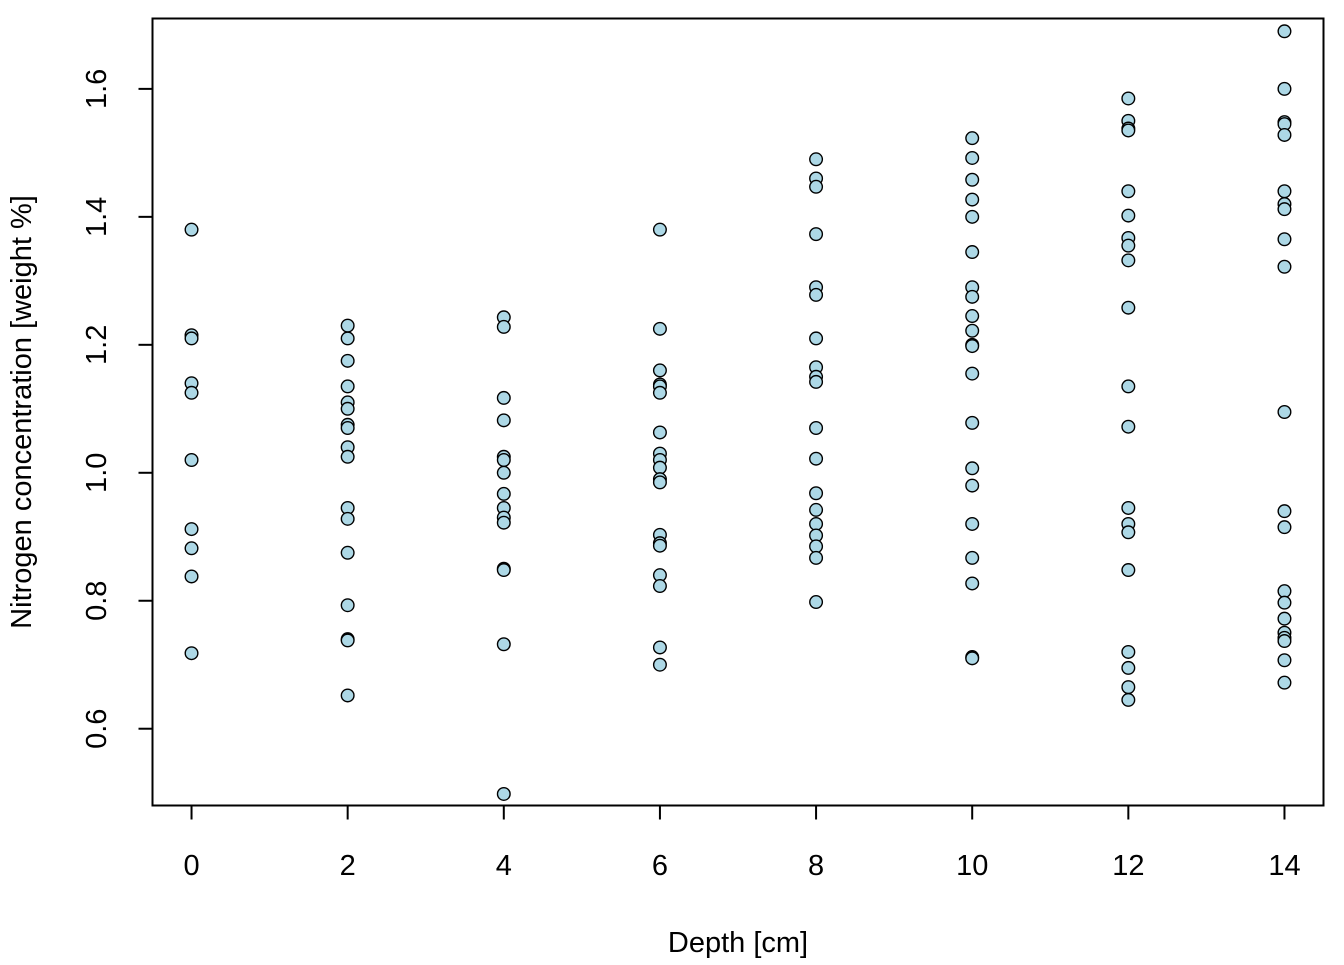 This screenshot has height=965, width=1344. What do you see at coordinates (1128, 866) in the screenshot?
I see `x-tick-label: 12` at bounding box center [1128, 866].